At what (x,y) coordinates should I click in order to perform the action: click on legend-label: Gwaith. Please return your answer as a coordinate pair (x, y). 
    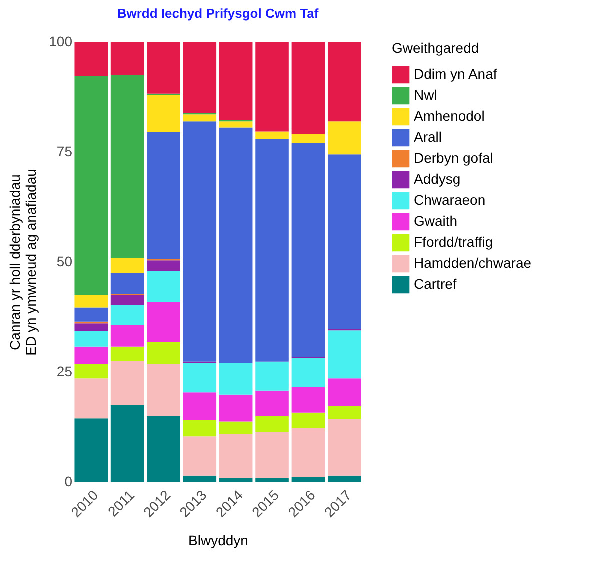
    Looking at the image, I should click on (436, 221).